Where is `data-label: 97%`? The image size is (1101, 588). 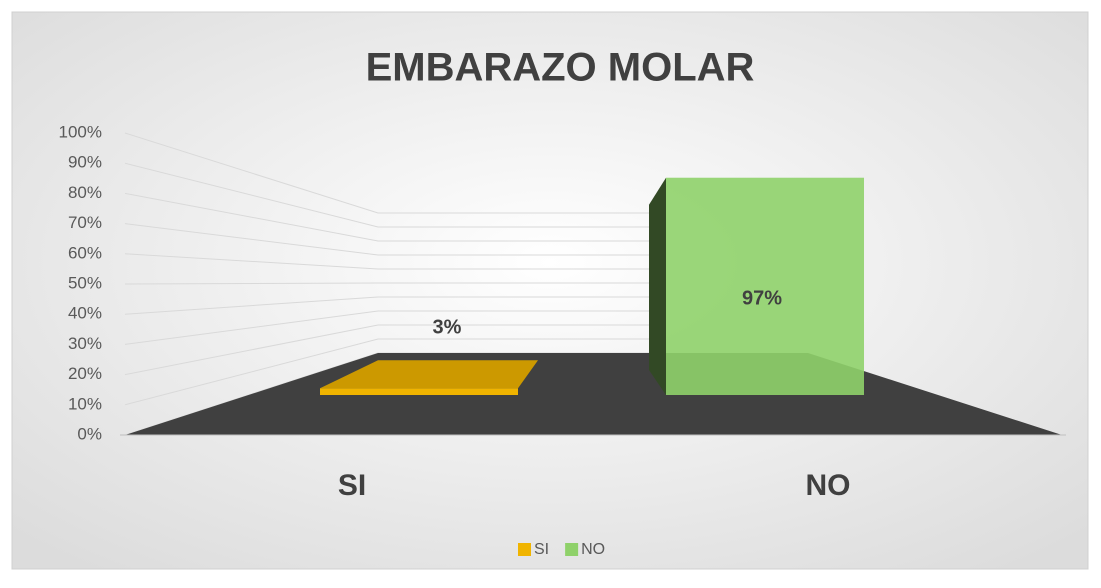 data-label: 97% is located at coordinates (762, 299).